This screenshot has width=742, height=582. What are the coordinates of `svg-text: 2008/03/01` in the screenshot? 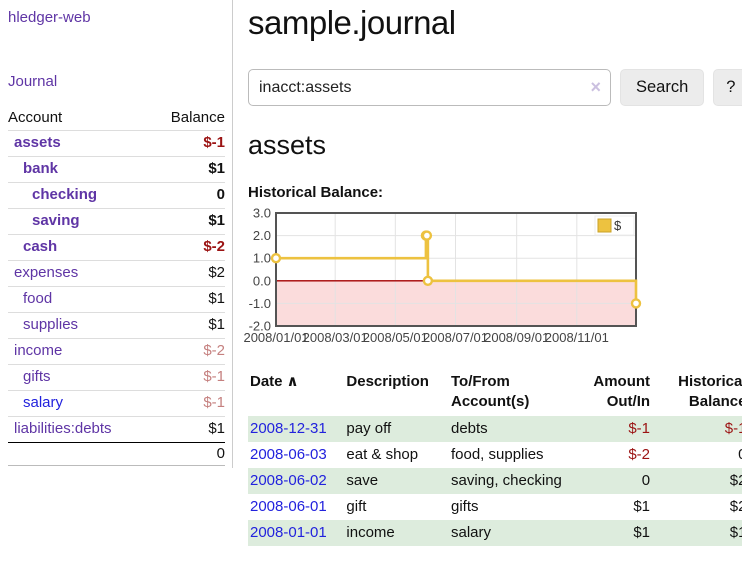 It's located at (335, 337).